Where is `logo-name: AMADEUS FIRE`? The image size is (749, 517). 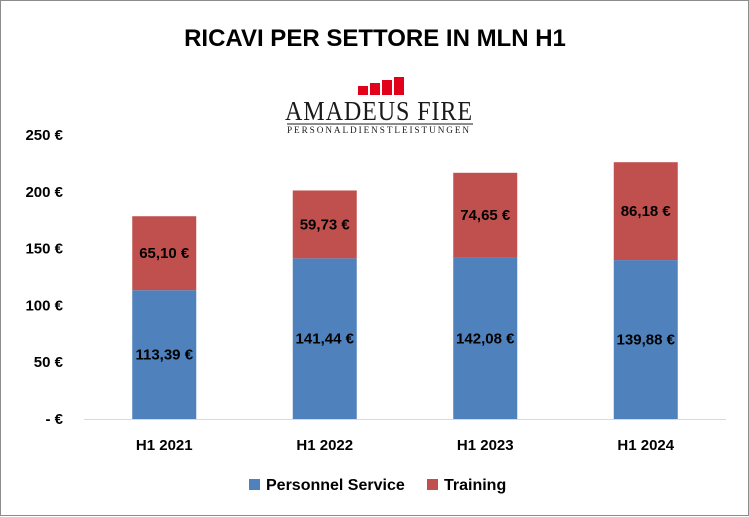
logo-name: AMADEUS FIRE is located at coordinates (379, 111).